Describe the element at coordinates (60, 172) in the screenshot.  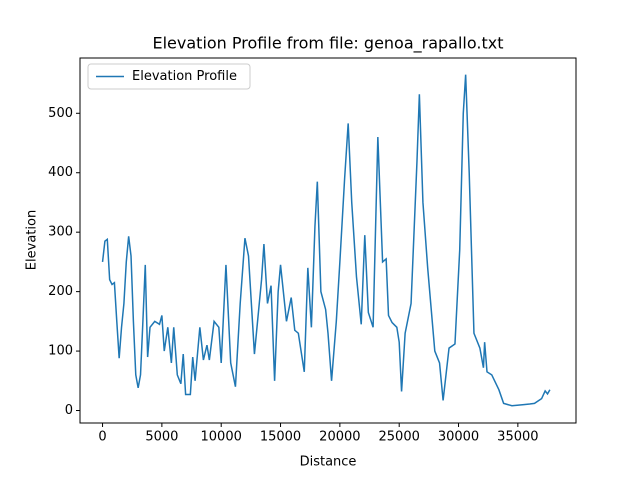
I see `y-tick-label: 400` at that location.